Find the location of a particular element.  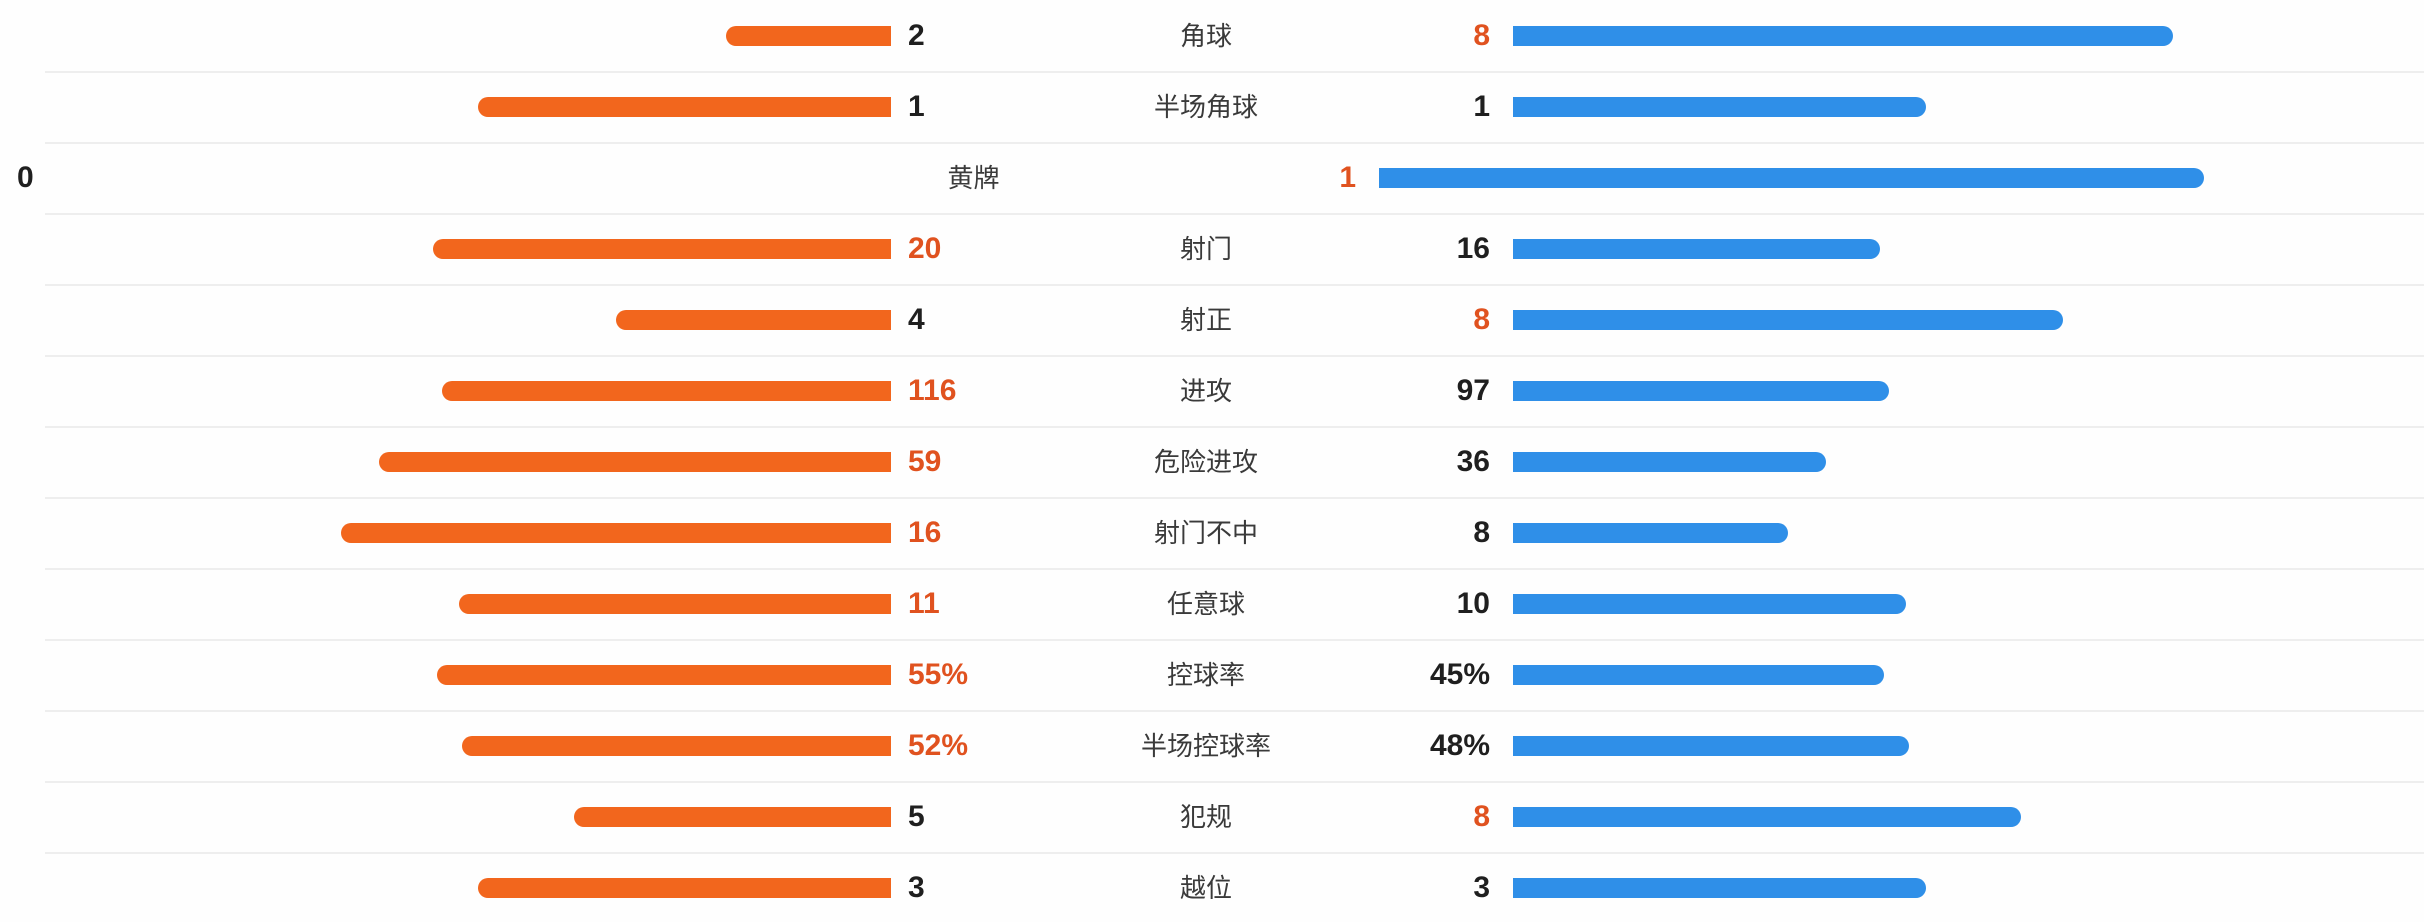

home-value: 116 is located at coordinates (932, 390).